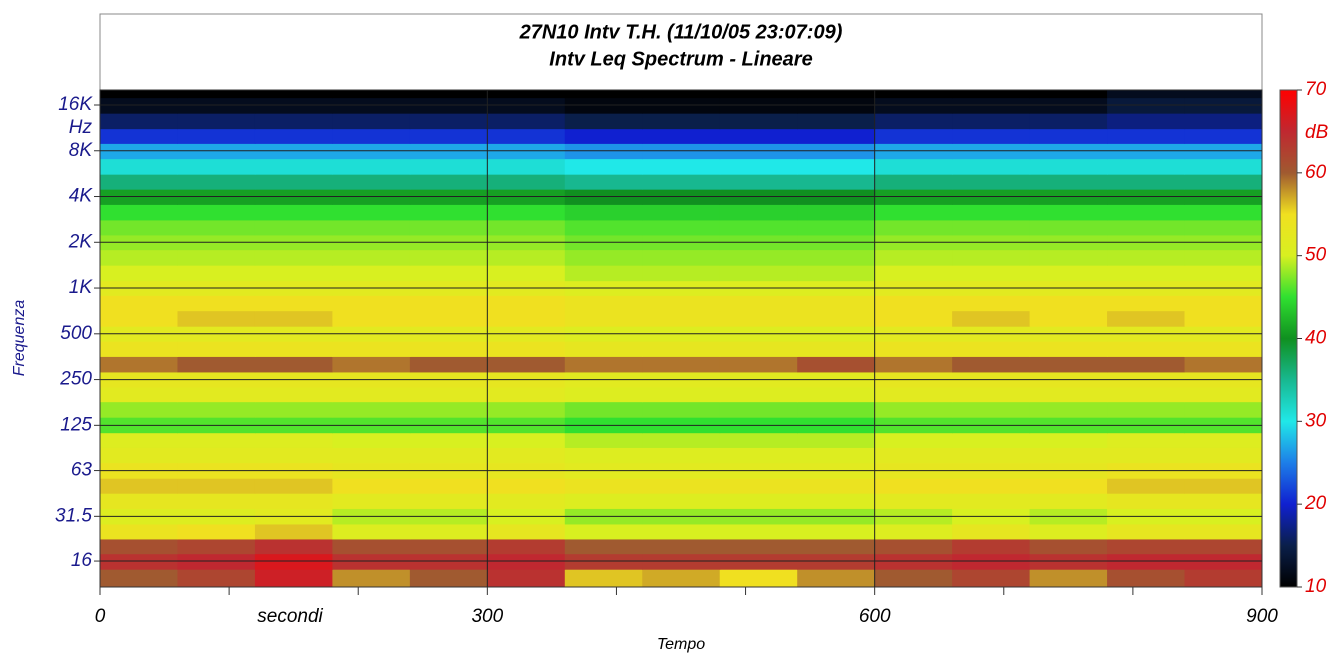 Image resolution: width=1338 pixels, height=655 pixels. Describe the element at coordinates (75, 104) in the screenshot. I see `y-tick-label: 16K` at that location.